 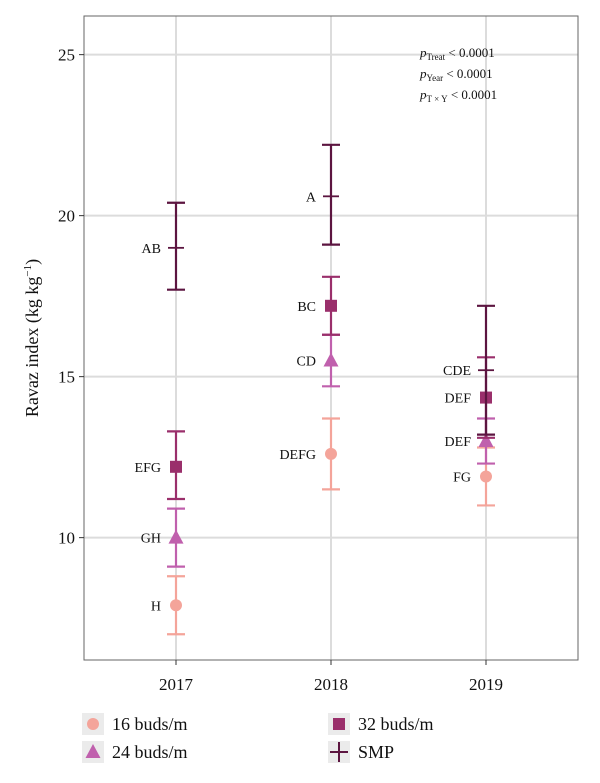 What do you see at coordinates (258, 738) in the screenshot?
I see `legend: 16 buds/m 24 buds/m 32 buds/m SMP` at bounding box center [258, 738].